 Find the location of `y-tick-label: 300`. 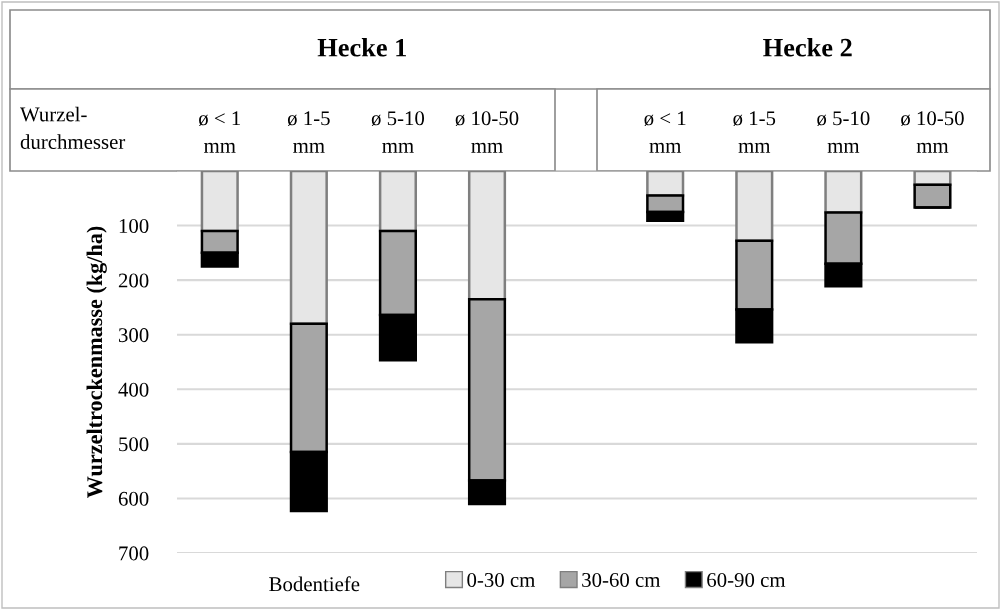

y-tick-label: 300 is located at coordinates (133, 335).